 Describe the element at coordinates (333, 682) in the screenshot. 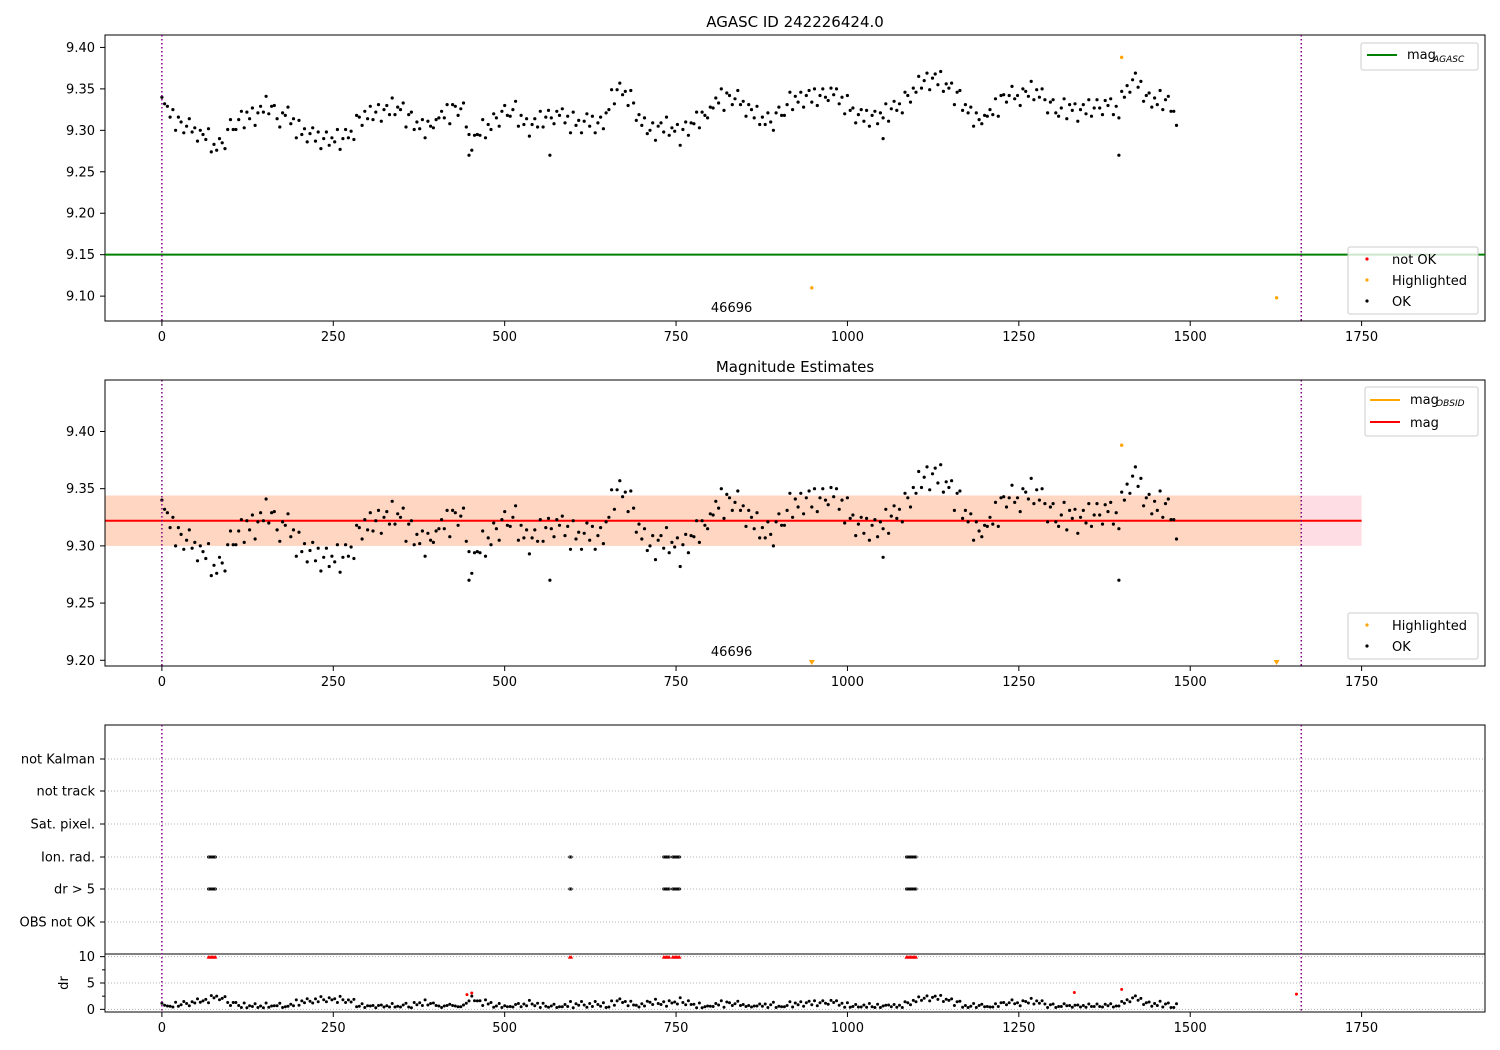

I see `x-tick-label: 250` at that location.